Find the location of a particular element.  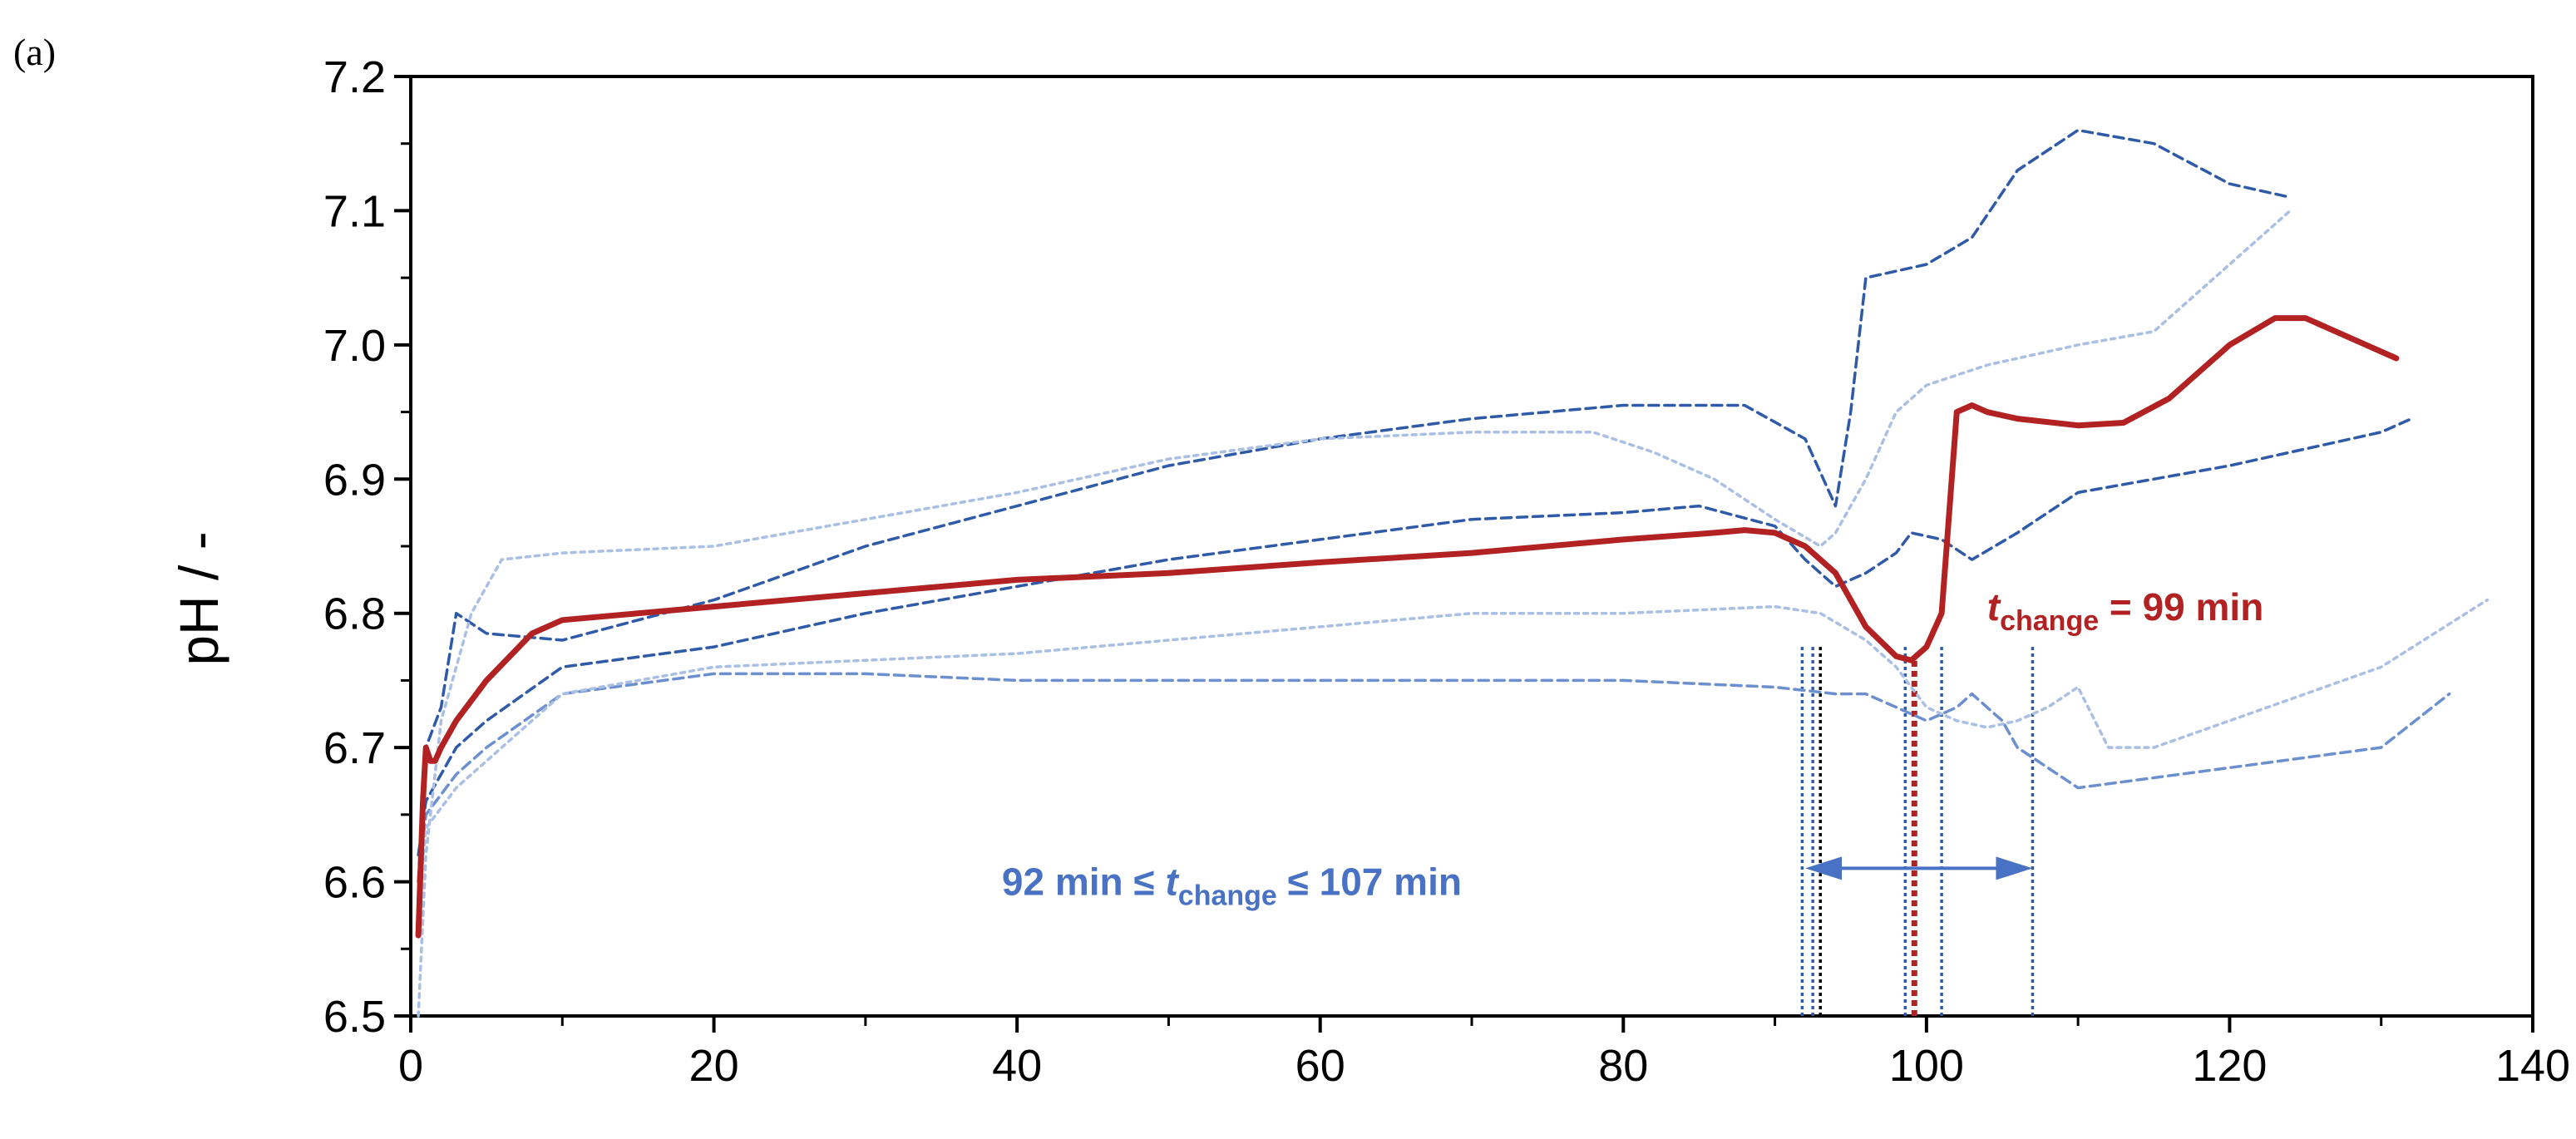

tchange-annotation: tchange = 99 min is located at coordinates (2125, 611).